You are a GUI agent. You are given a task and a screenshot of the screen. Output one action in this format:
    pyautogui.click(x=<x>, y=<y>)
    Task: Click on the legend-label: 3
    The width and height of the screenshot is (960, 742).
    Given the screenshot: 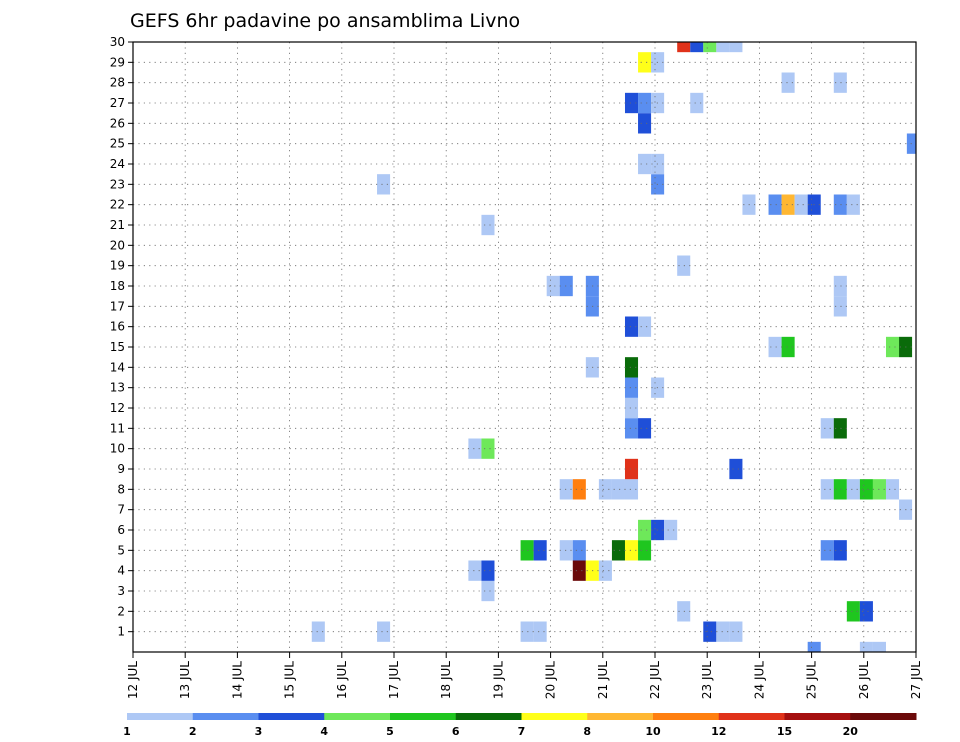 What is the action you would take?
    pyautogui.click(x=259, y=731)
    